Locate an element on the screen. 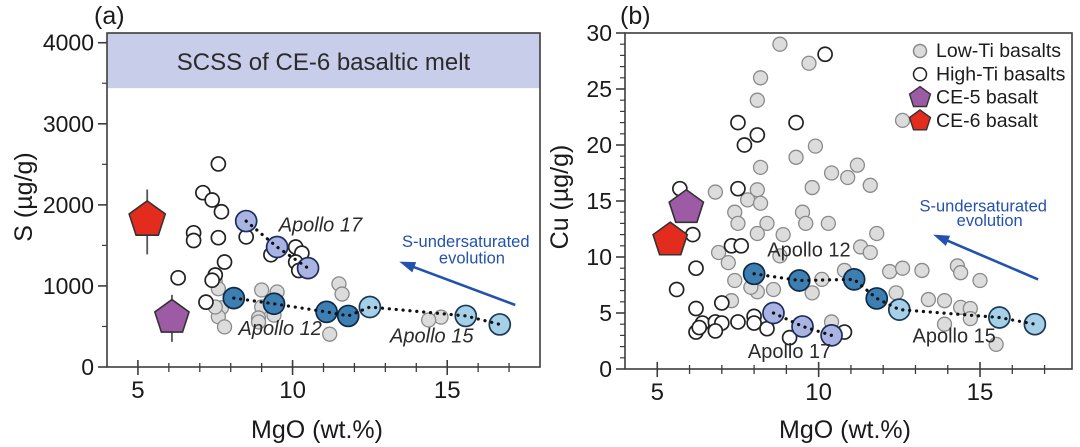 The width and height of the screenshot is (1080, 447). legend-label-high-ti-basalts: High-Ti basalts is located at coordinates (1001, 74).